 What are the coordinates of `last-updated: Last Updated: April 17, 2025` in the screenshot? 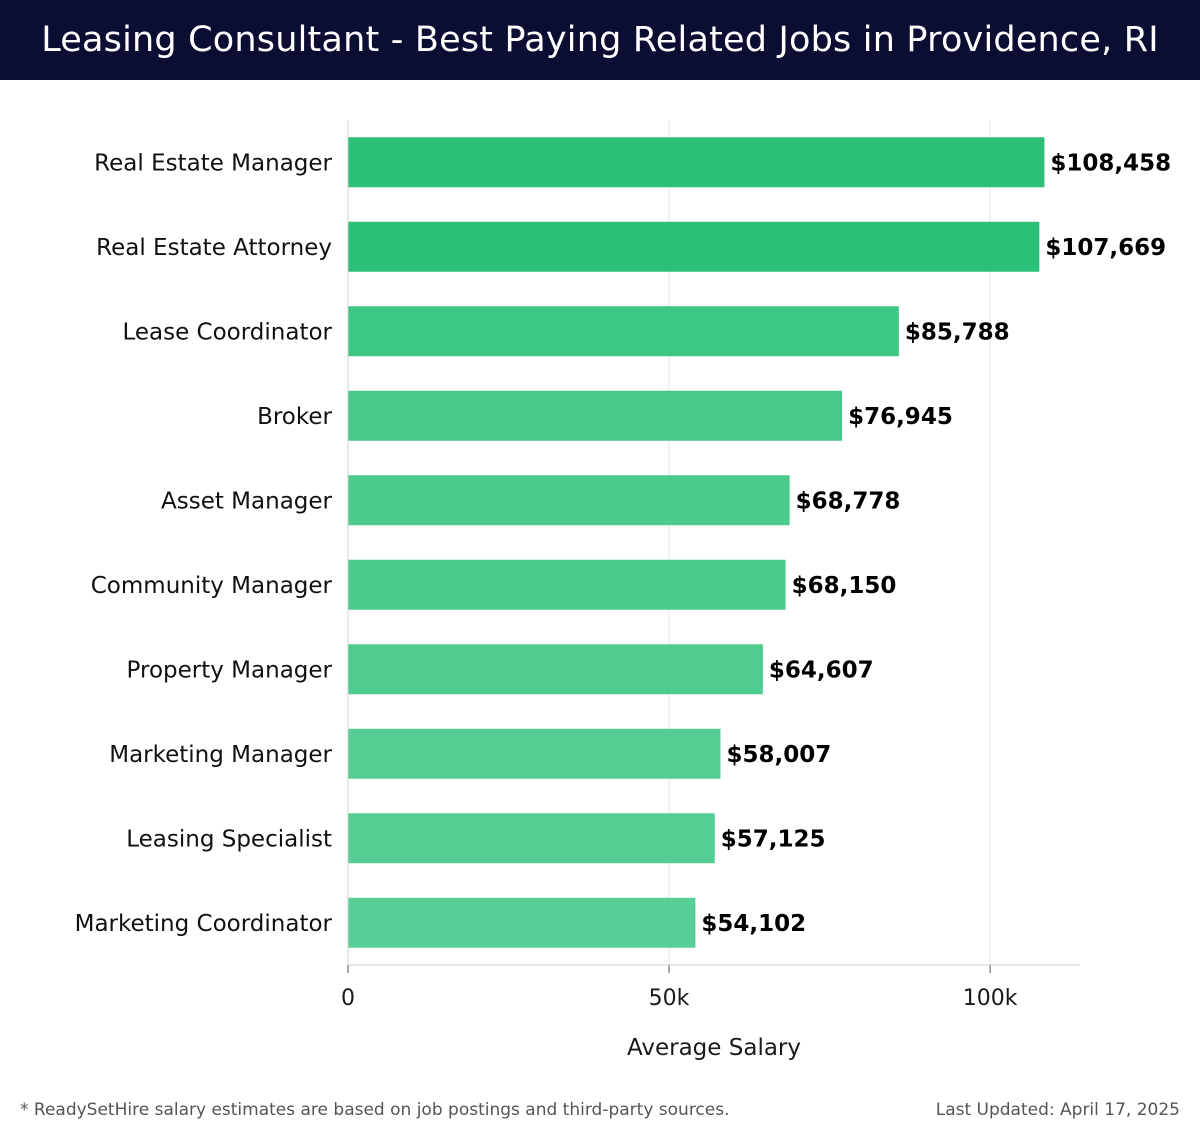 It's located at (1057, 1110).